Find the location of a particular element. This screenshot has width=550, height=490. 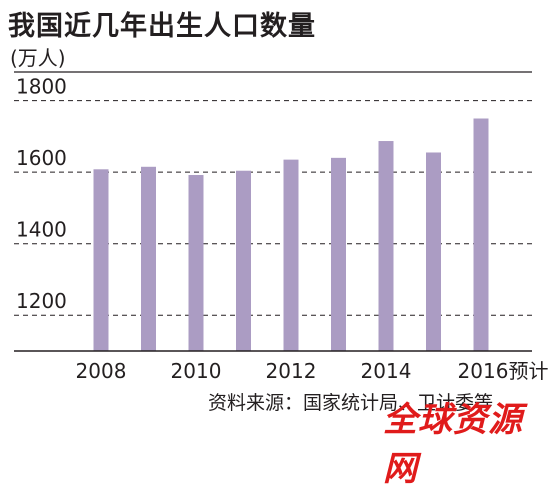

y-tick-label: 1800 is located at coordinates (41, 87).